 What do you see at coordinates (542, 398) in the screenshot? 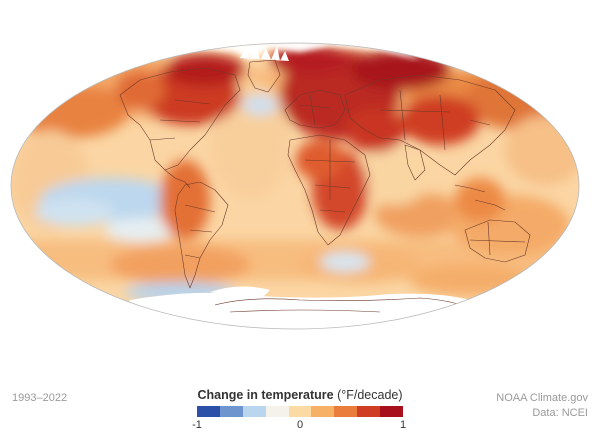
I see `credit-source: NOAA Climate.gov` at bounding box center [542, 398].